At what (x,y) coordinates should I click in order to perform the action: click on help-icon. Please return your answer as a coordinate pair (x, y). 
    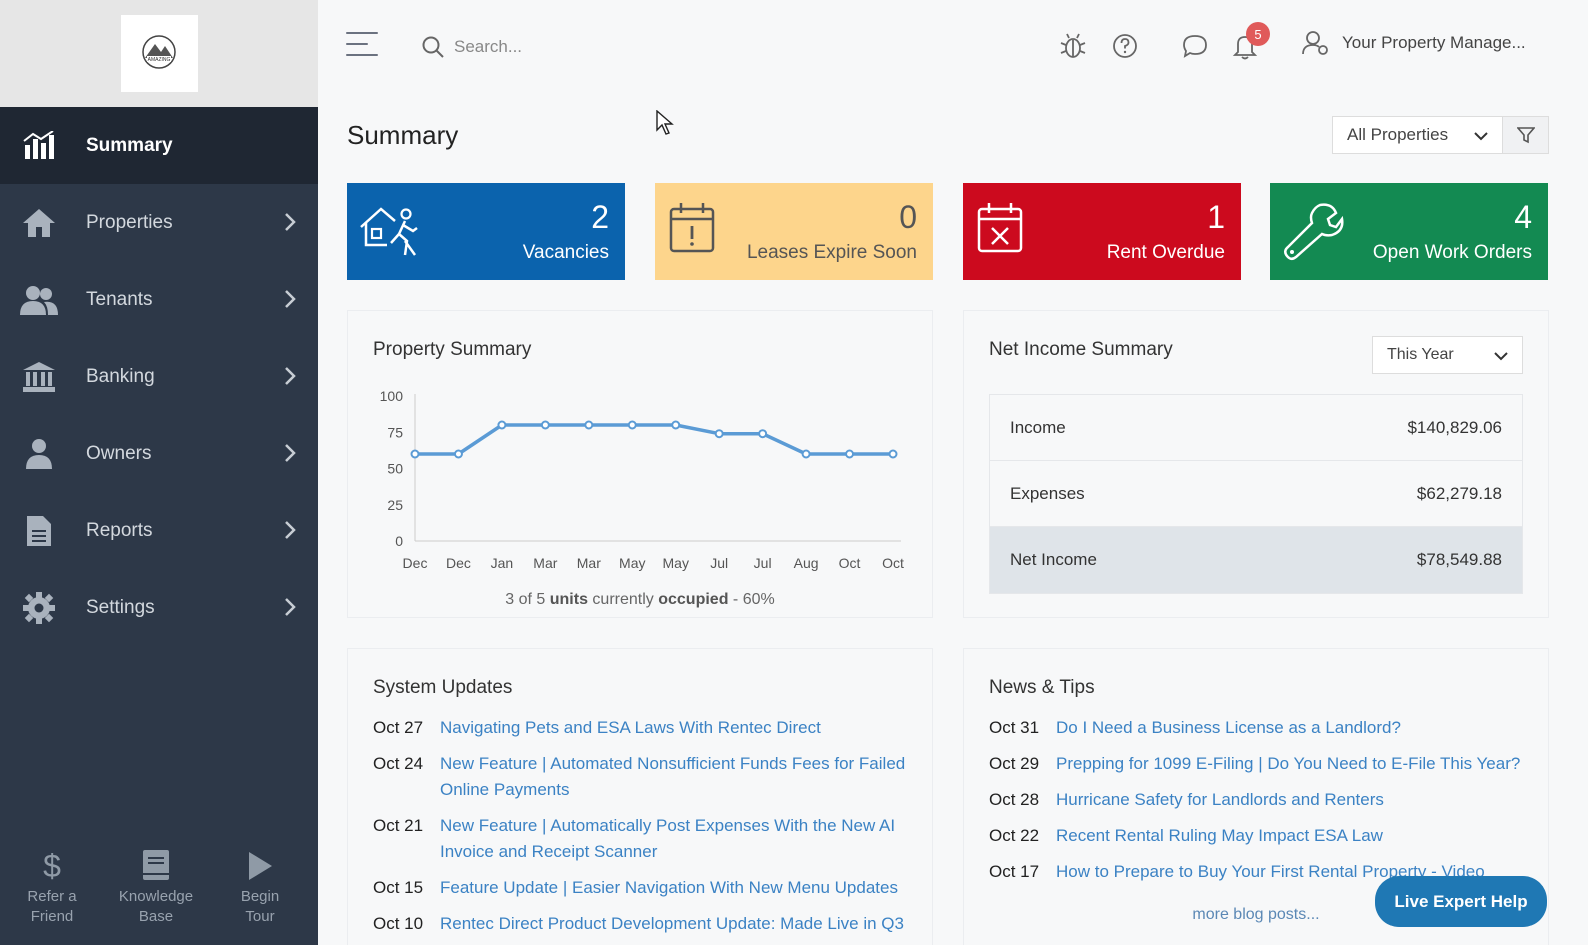
    Looking at the image, I should click on (1125, 46).